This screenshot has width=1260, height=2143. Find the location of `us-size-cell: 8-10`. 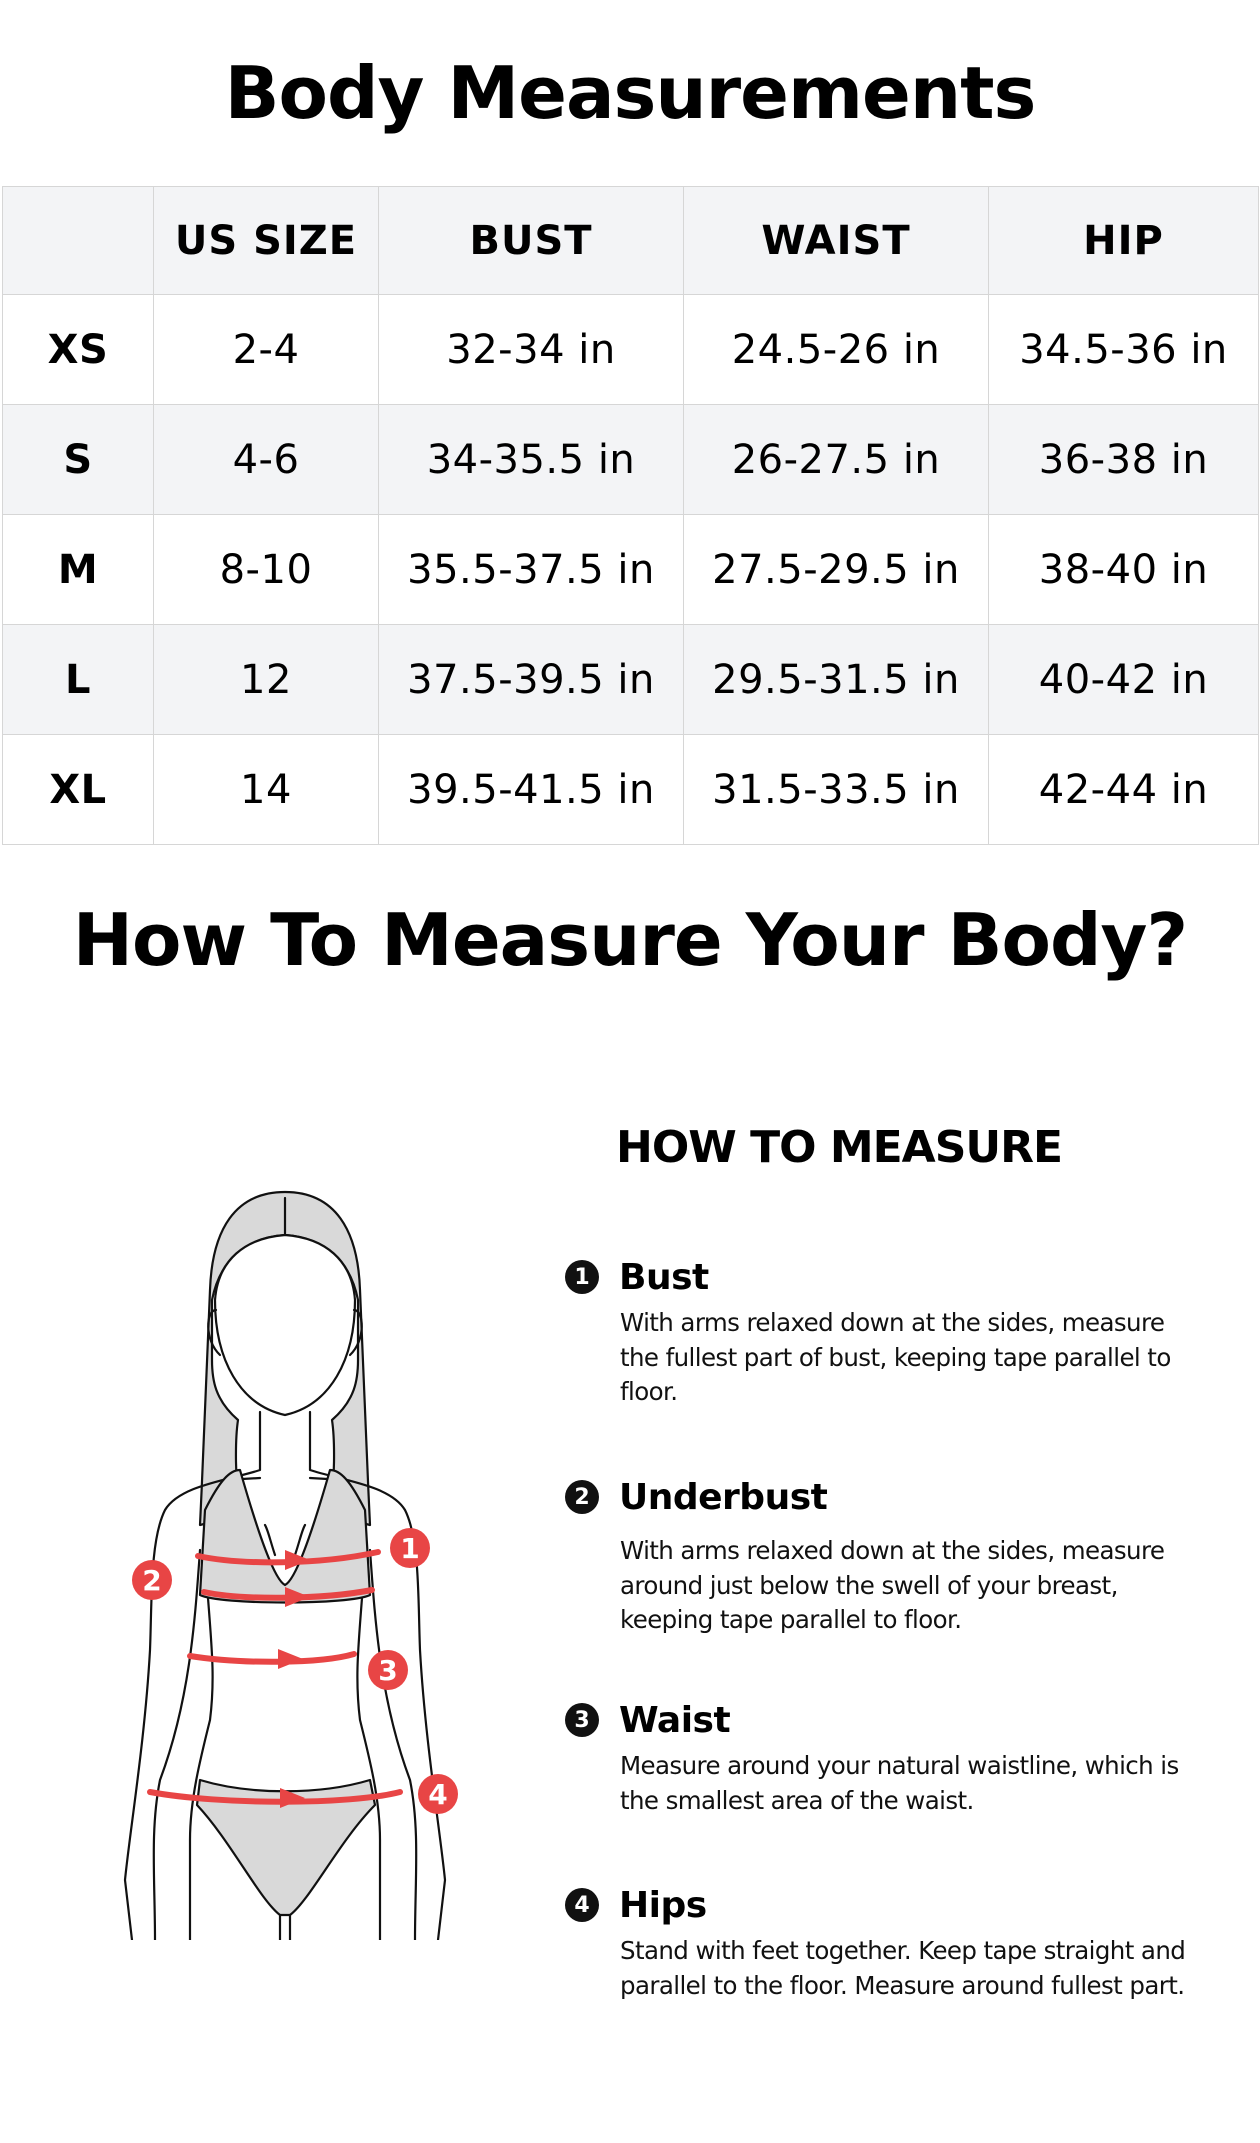

us-size-cell: 8-10 is located at coordinates (266, 569).